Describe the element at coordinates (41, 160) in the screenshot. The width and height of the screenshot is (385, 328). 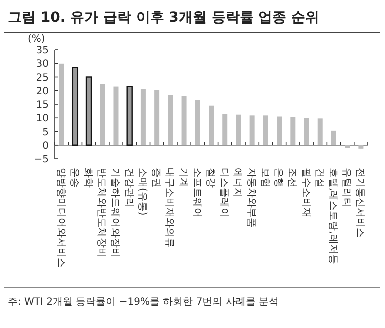
I see `y-tick-label: −5` at that location.